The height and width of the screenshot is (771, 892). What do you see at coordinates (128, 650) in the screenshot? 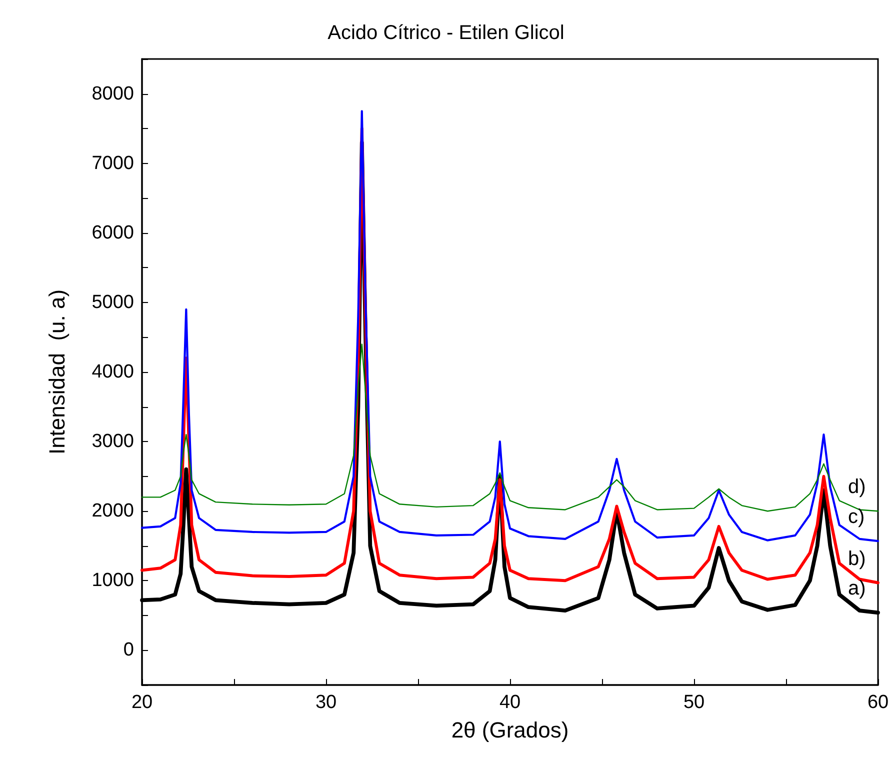
I see `y-tick-label: 0` at bounding box center [128, 650].